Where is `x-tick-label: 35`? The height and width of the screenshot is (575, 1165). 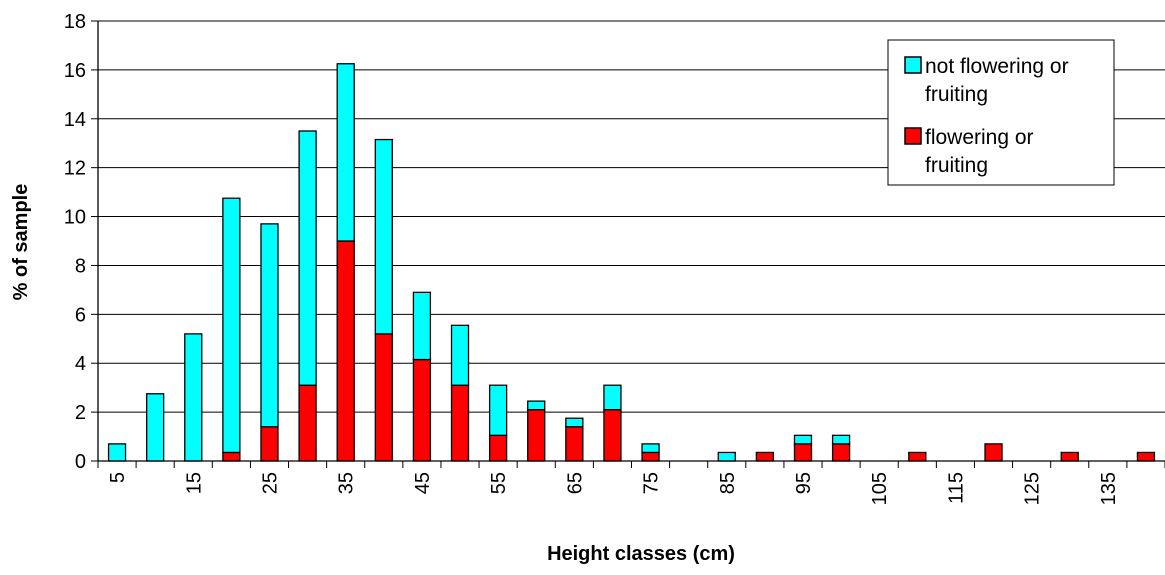 x-tick-label: 35 is located at coordinates (347, 483).